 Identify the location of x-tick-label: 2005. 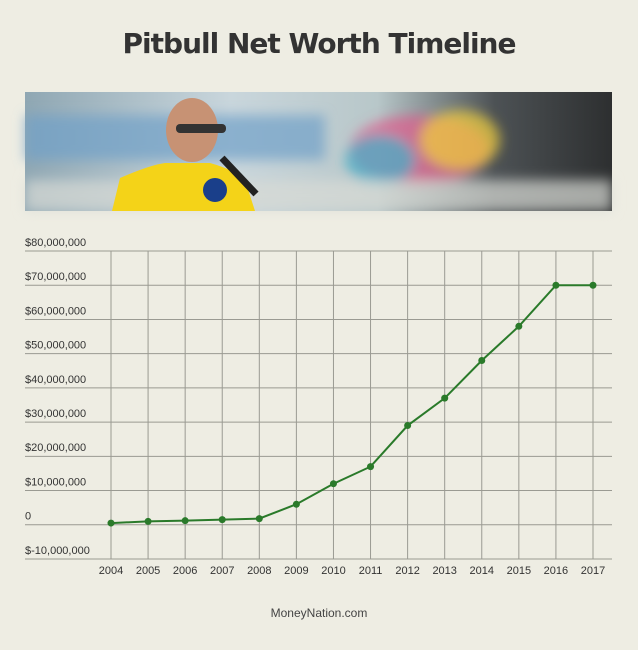
(148, 571).